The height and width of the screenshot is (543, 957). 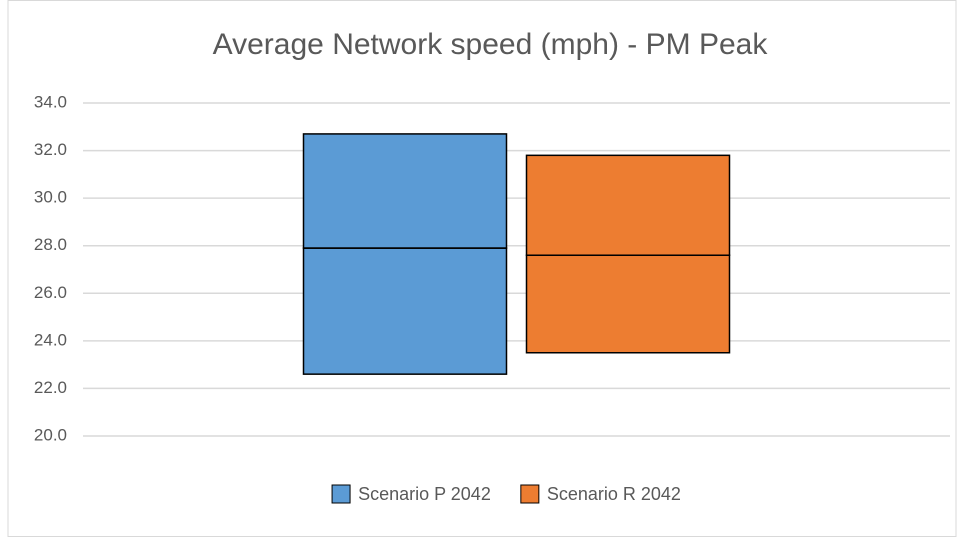 I want to click on legend-label: Scenario R 2042, so click(x=614, y=494).